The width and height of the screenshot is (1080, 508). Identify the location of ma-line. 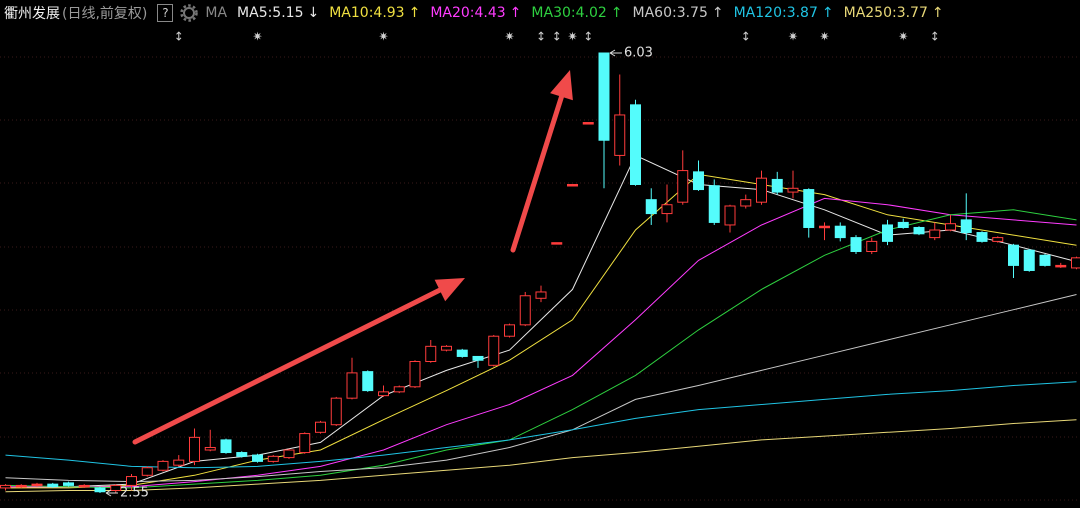
(541, 456).